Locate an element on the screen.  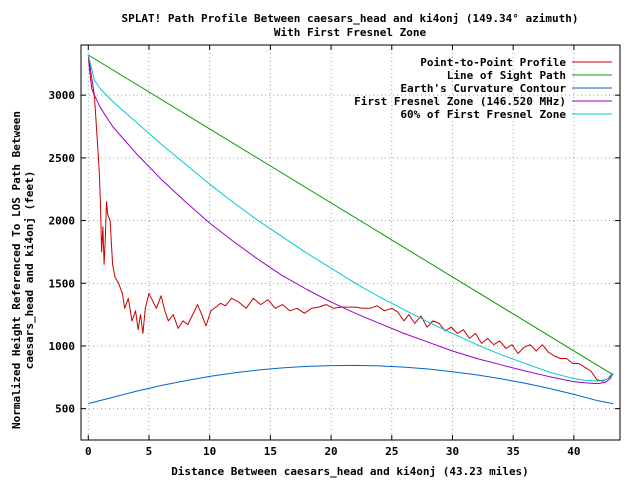
y-tick-label: 2500 is located at coordinates (62, 158).